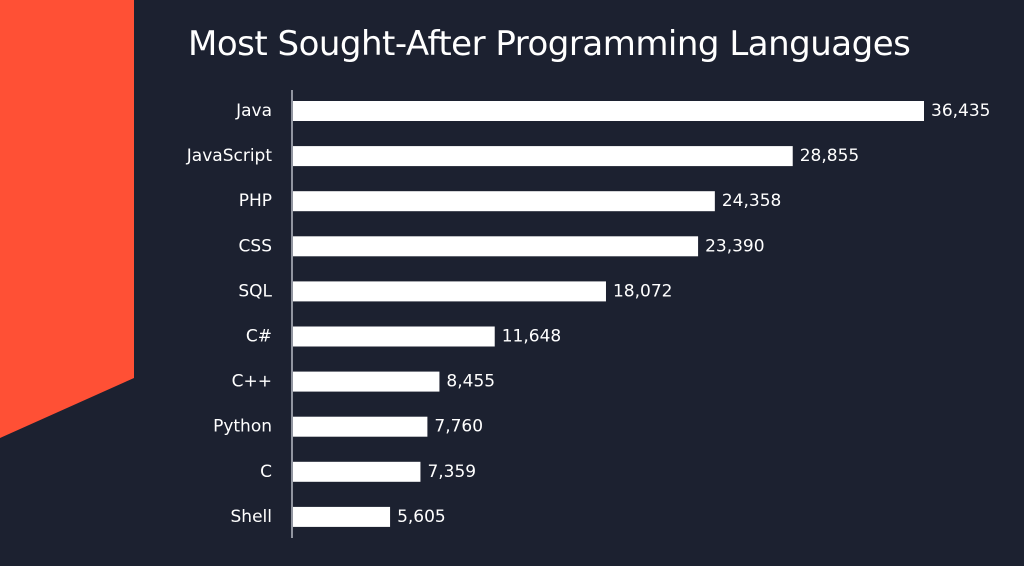 This screenshot has width=1024, height=566. What do you see at coordinates (252, 382) in the screenshot?
I see `category-label-cplusplus: C++` at bounding box center [252, 382].